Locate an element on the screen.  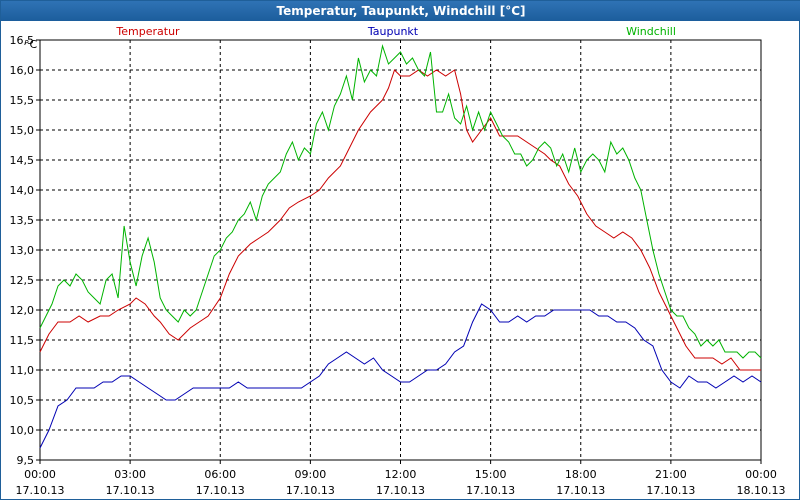
y-tick-label: 12,5 is located at coordinates (22, 280).